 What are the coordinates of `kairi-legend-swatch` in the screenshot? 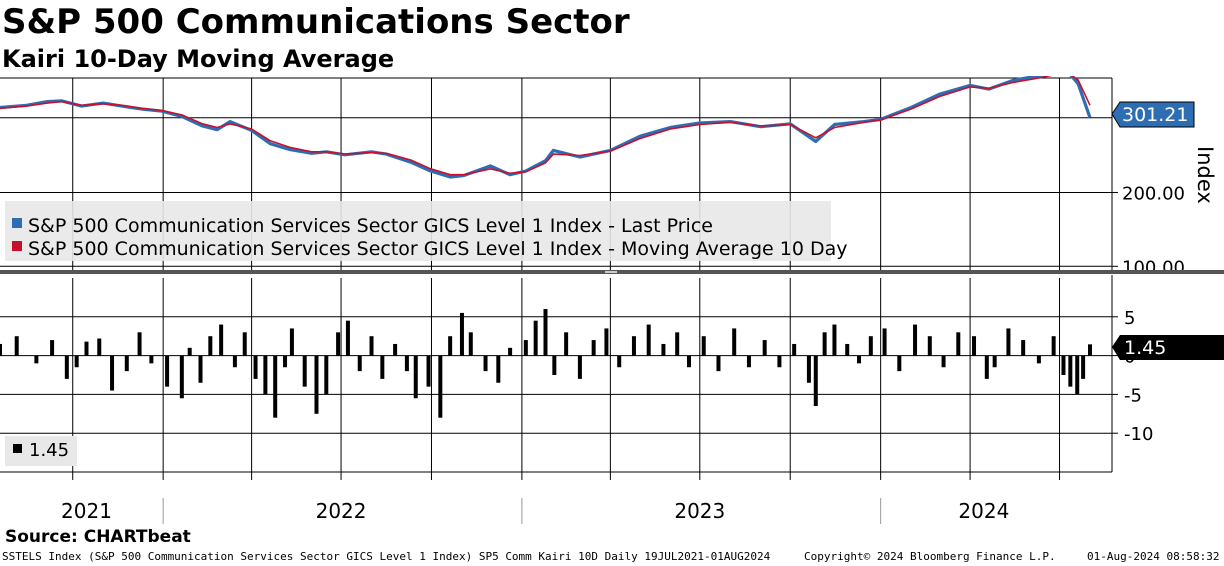 It's located at (17, 448).